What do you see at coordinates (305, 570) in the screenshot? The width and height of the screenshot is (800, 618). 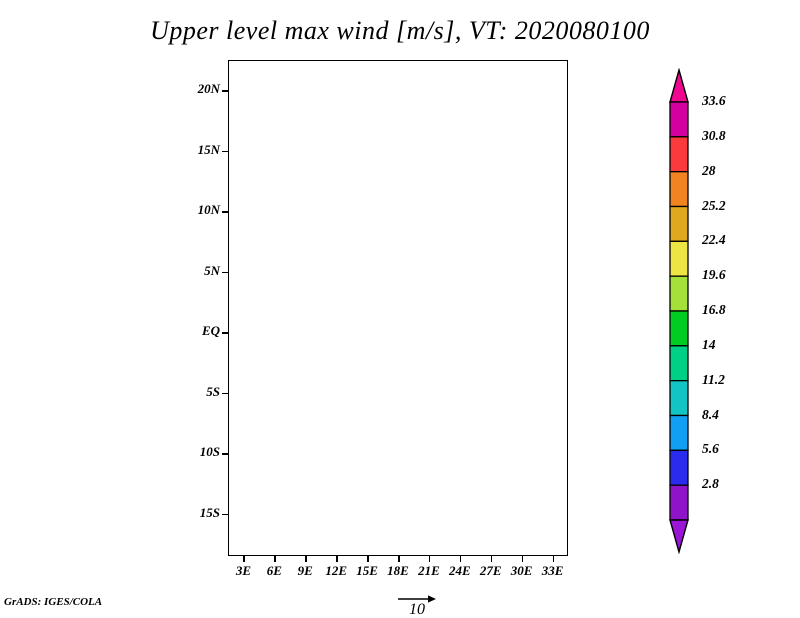 I see `lon-label-9E: 9E` at bounding box center [305, 570].